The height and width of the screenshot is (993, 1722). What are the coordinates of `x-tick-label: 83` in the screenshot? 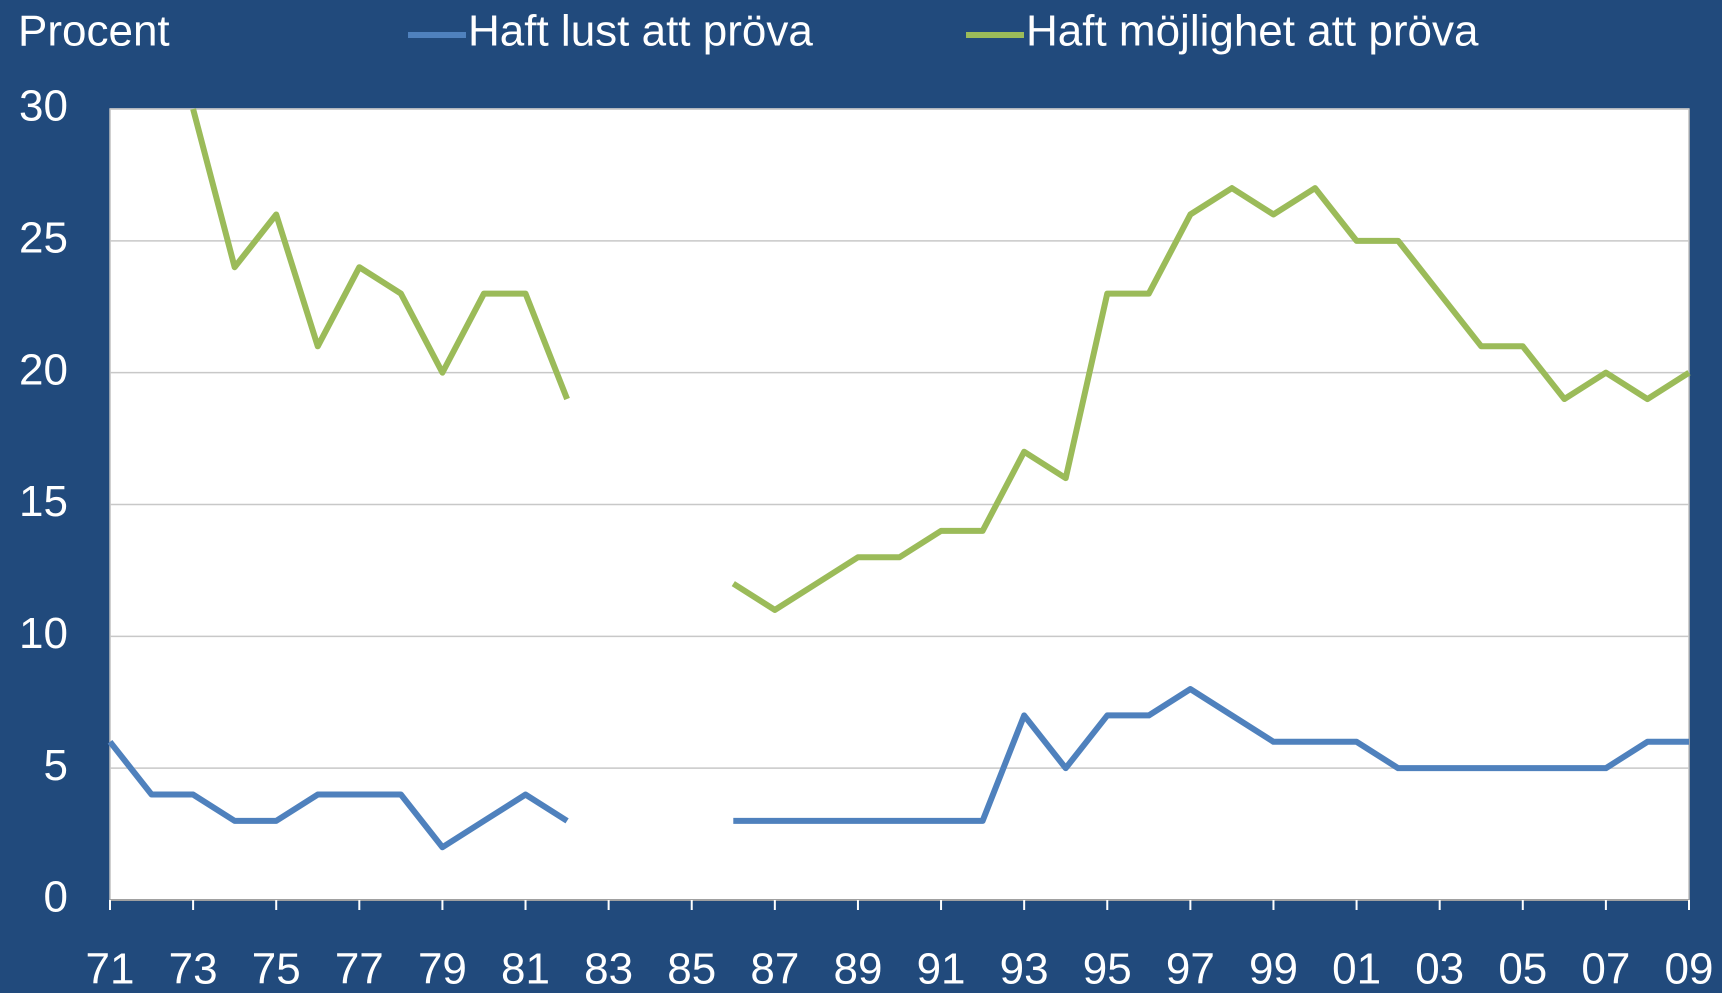 It's located at (608, 969).